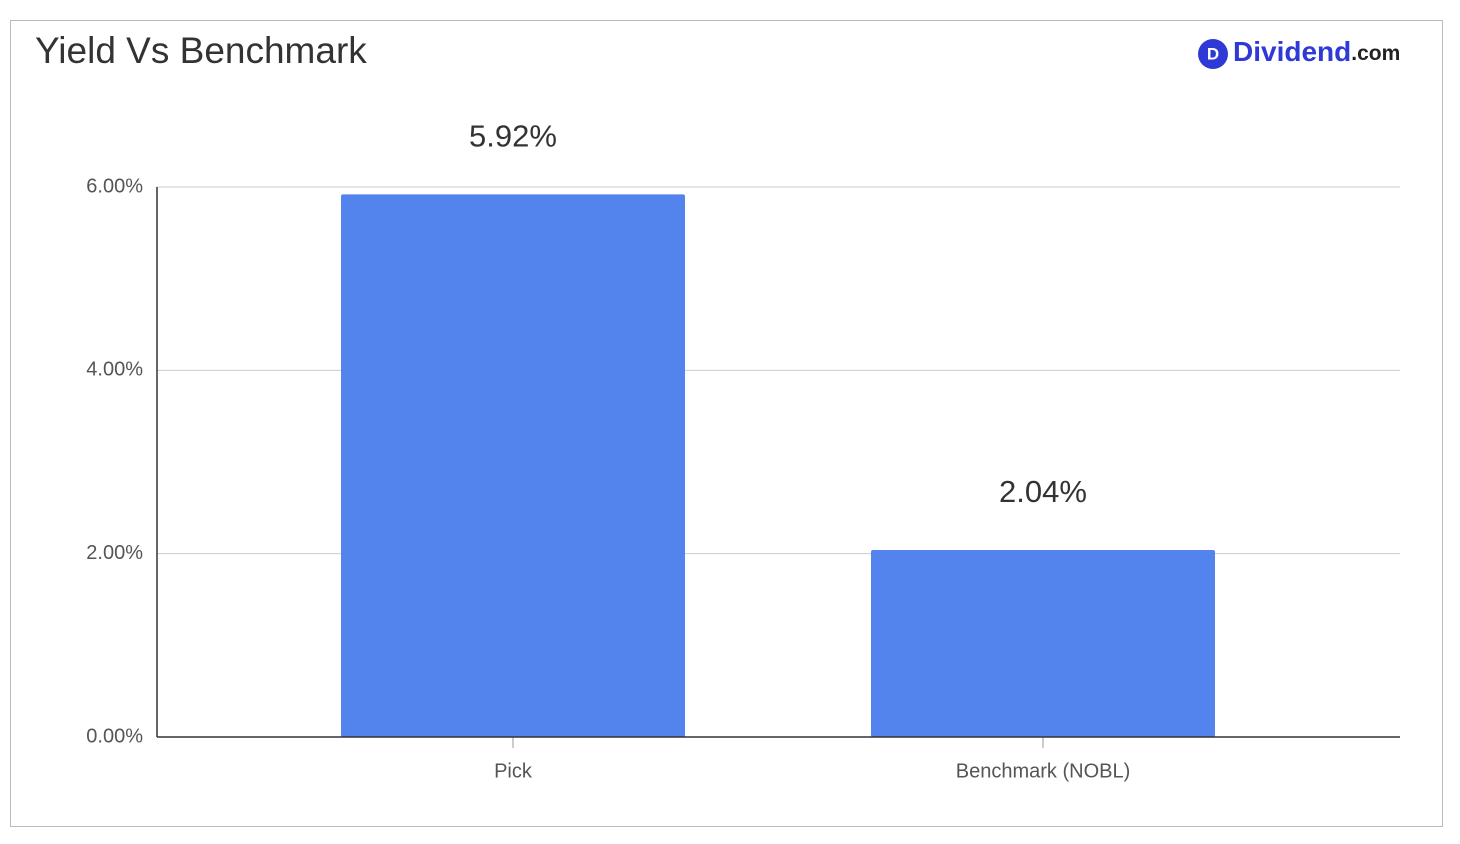  I want to click on bar, so click(1043, 643).